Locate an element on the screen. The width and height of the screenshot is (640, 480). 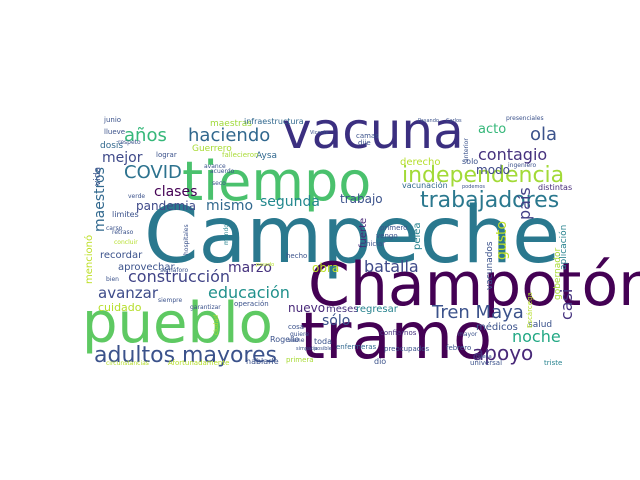
word-dije: dije is located at coordinates (364, 143).